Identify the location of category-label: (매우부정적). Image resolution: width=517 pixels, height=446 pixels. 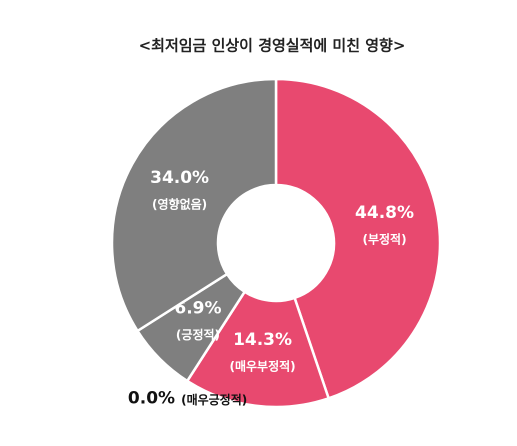
(262, 366).